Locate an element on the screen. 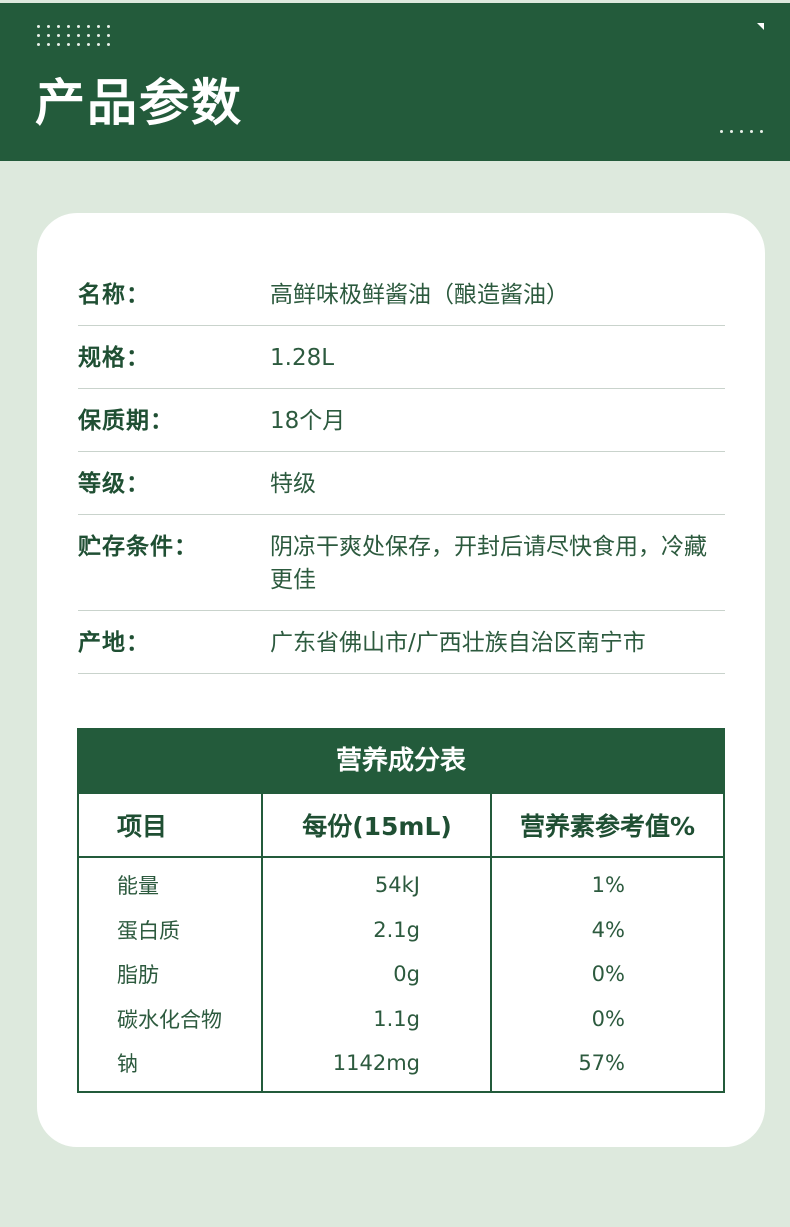 The width and height of the screenshot is (790, 1227). nutrient-amount: 54kJ is located at coordinates (376, 882).